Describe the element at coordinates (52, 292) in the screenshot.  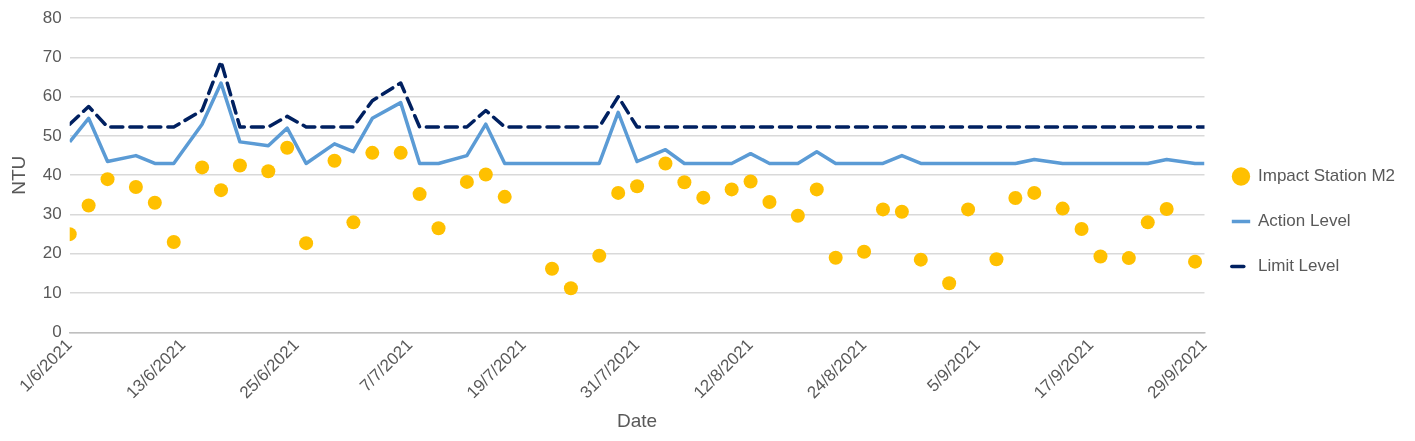
I see `y-tick-label: 10` at that location.